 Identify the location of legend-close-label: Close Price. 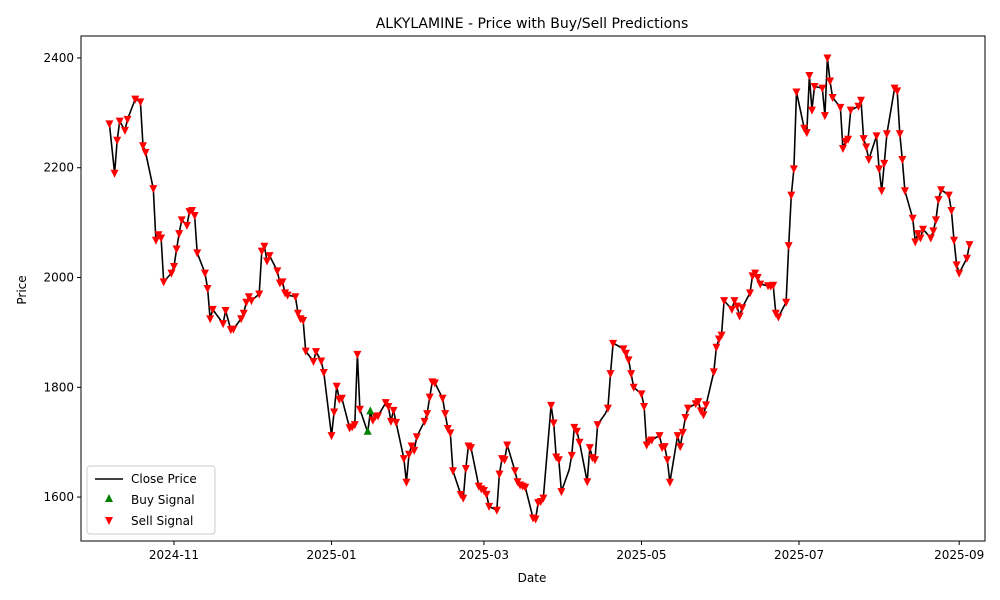
(164, 479).